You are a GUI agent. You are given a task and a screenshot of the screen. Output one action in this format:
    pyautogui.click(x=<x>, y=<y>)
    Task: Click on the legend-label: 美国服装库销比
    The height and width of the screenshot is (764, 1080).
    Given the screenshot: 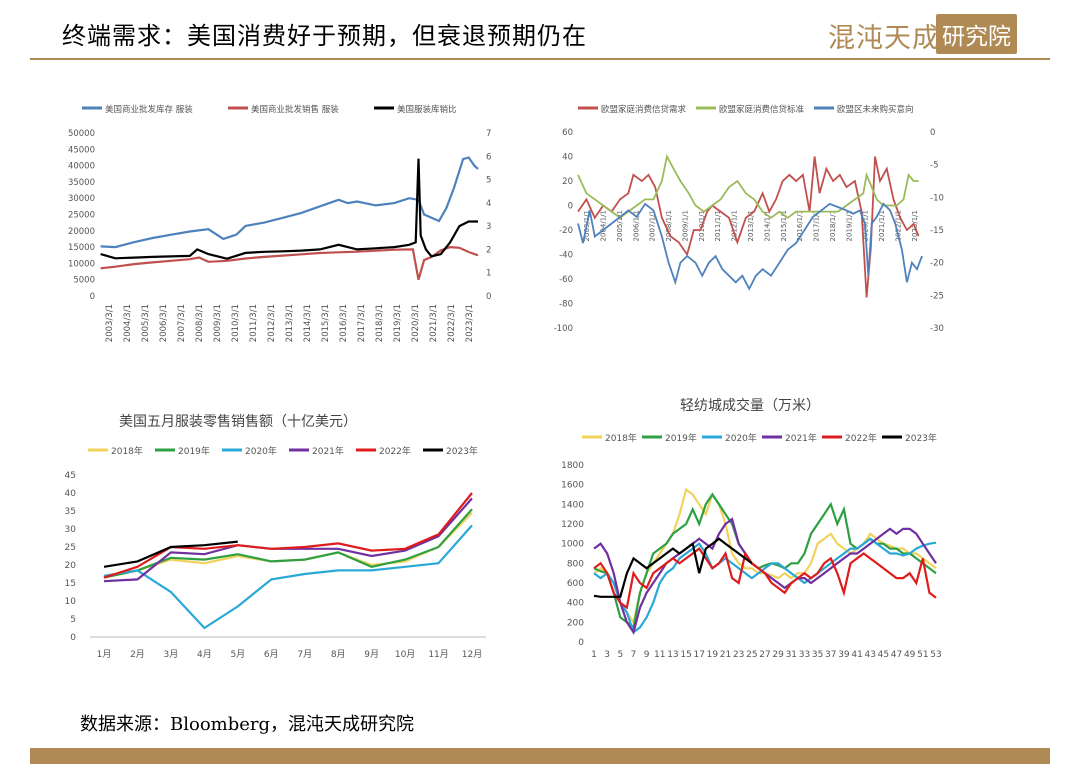 What is the action you would take?
    pyautogui.click(x=427, y=109)
    